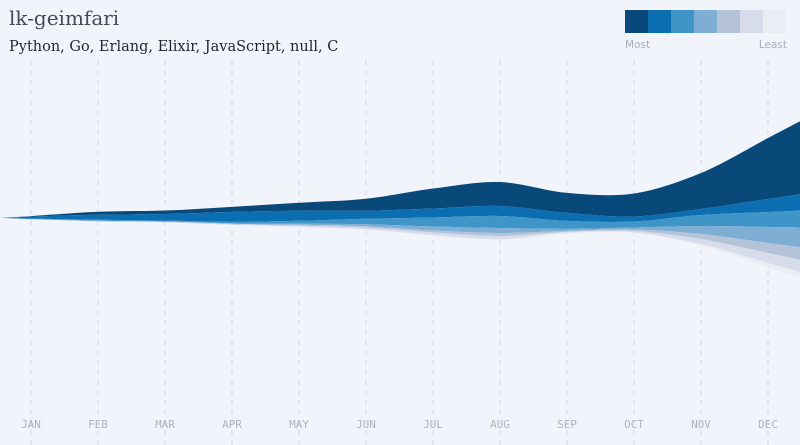 The width and height of the screenshot is (800, 445). What do you see at coordinates (638, 45) in the screenshot?
I see `legend-most-label: Most` at bounding box center [638, 45].